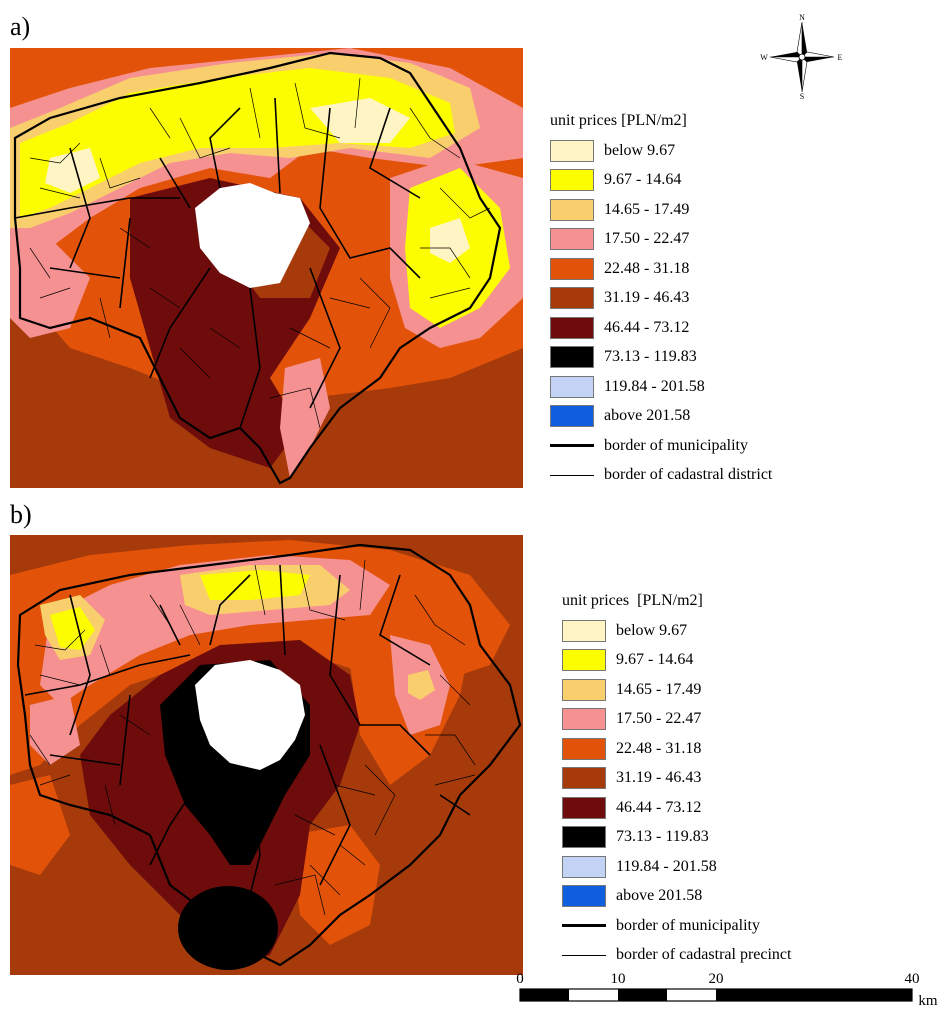 The width and height of the screenshot is (947, 1019). I want to click on legend-line-precinct: border of cadastral precinct, so click(712, 956).